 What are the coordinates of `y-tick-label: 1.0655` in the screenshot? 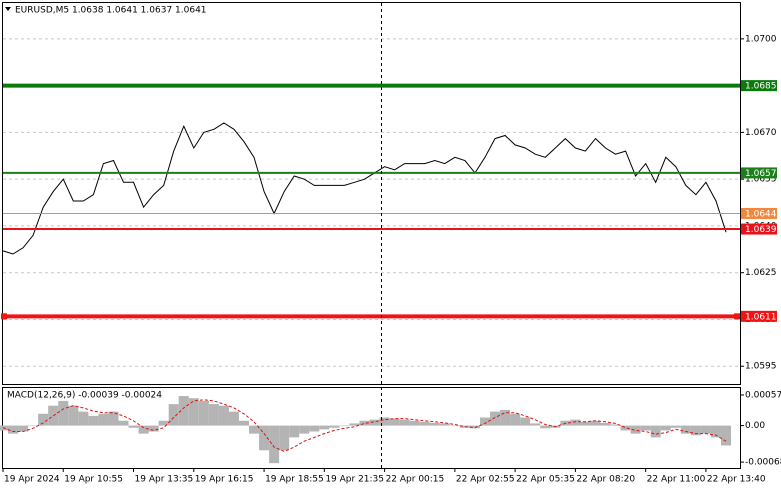 It's located at (761, 180).